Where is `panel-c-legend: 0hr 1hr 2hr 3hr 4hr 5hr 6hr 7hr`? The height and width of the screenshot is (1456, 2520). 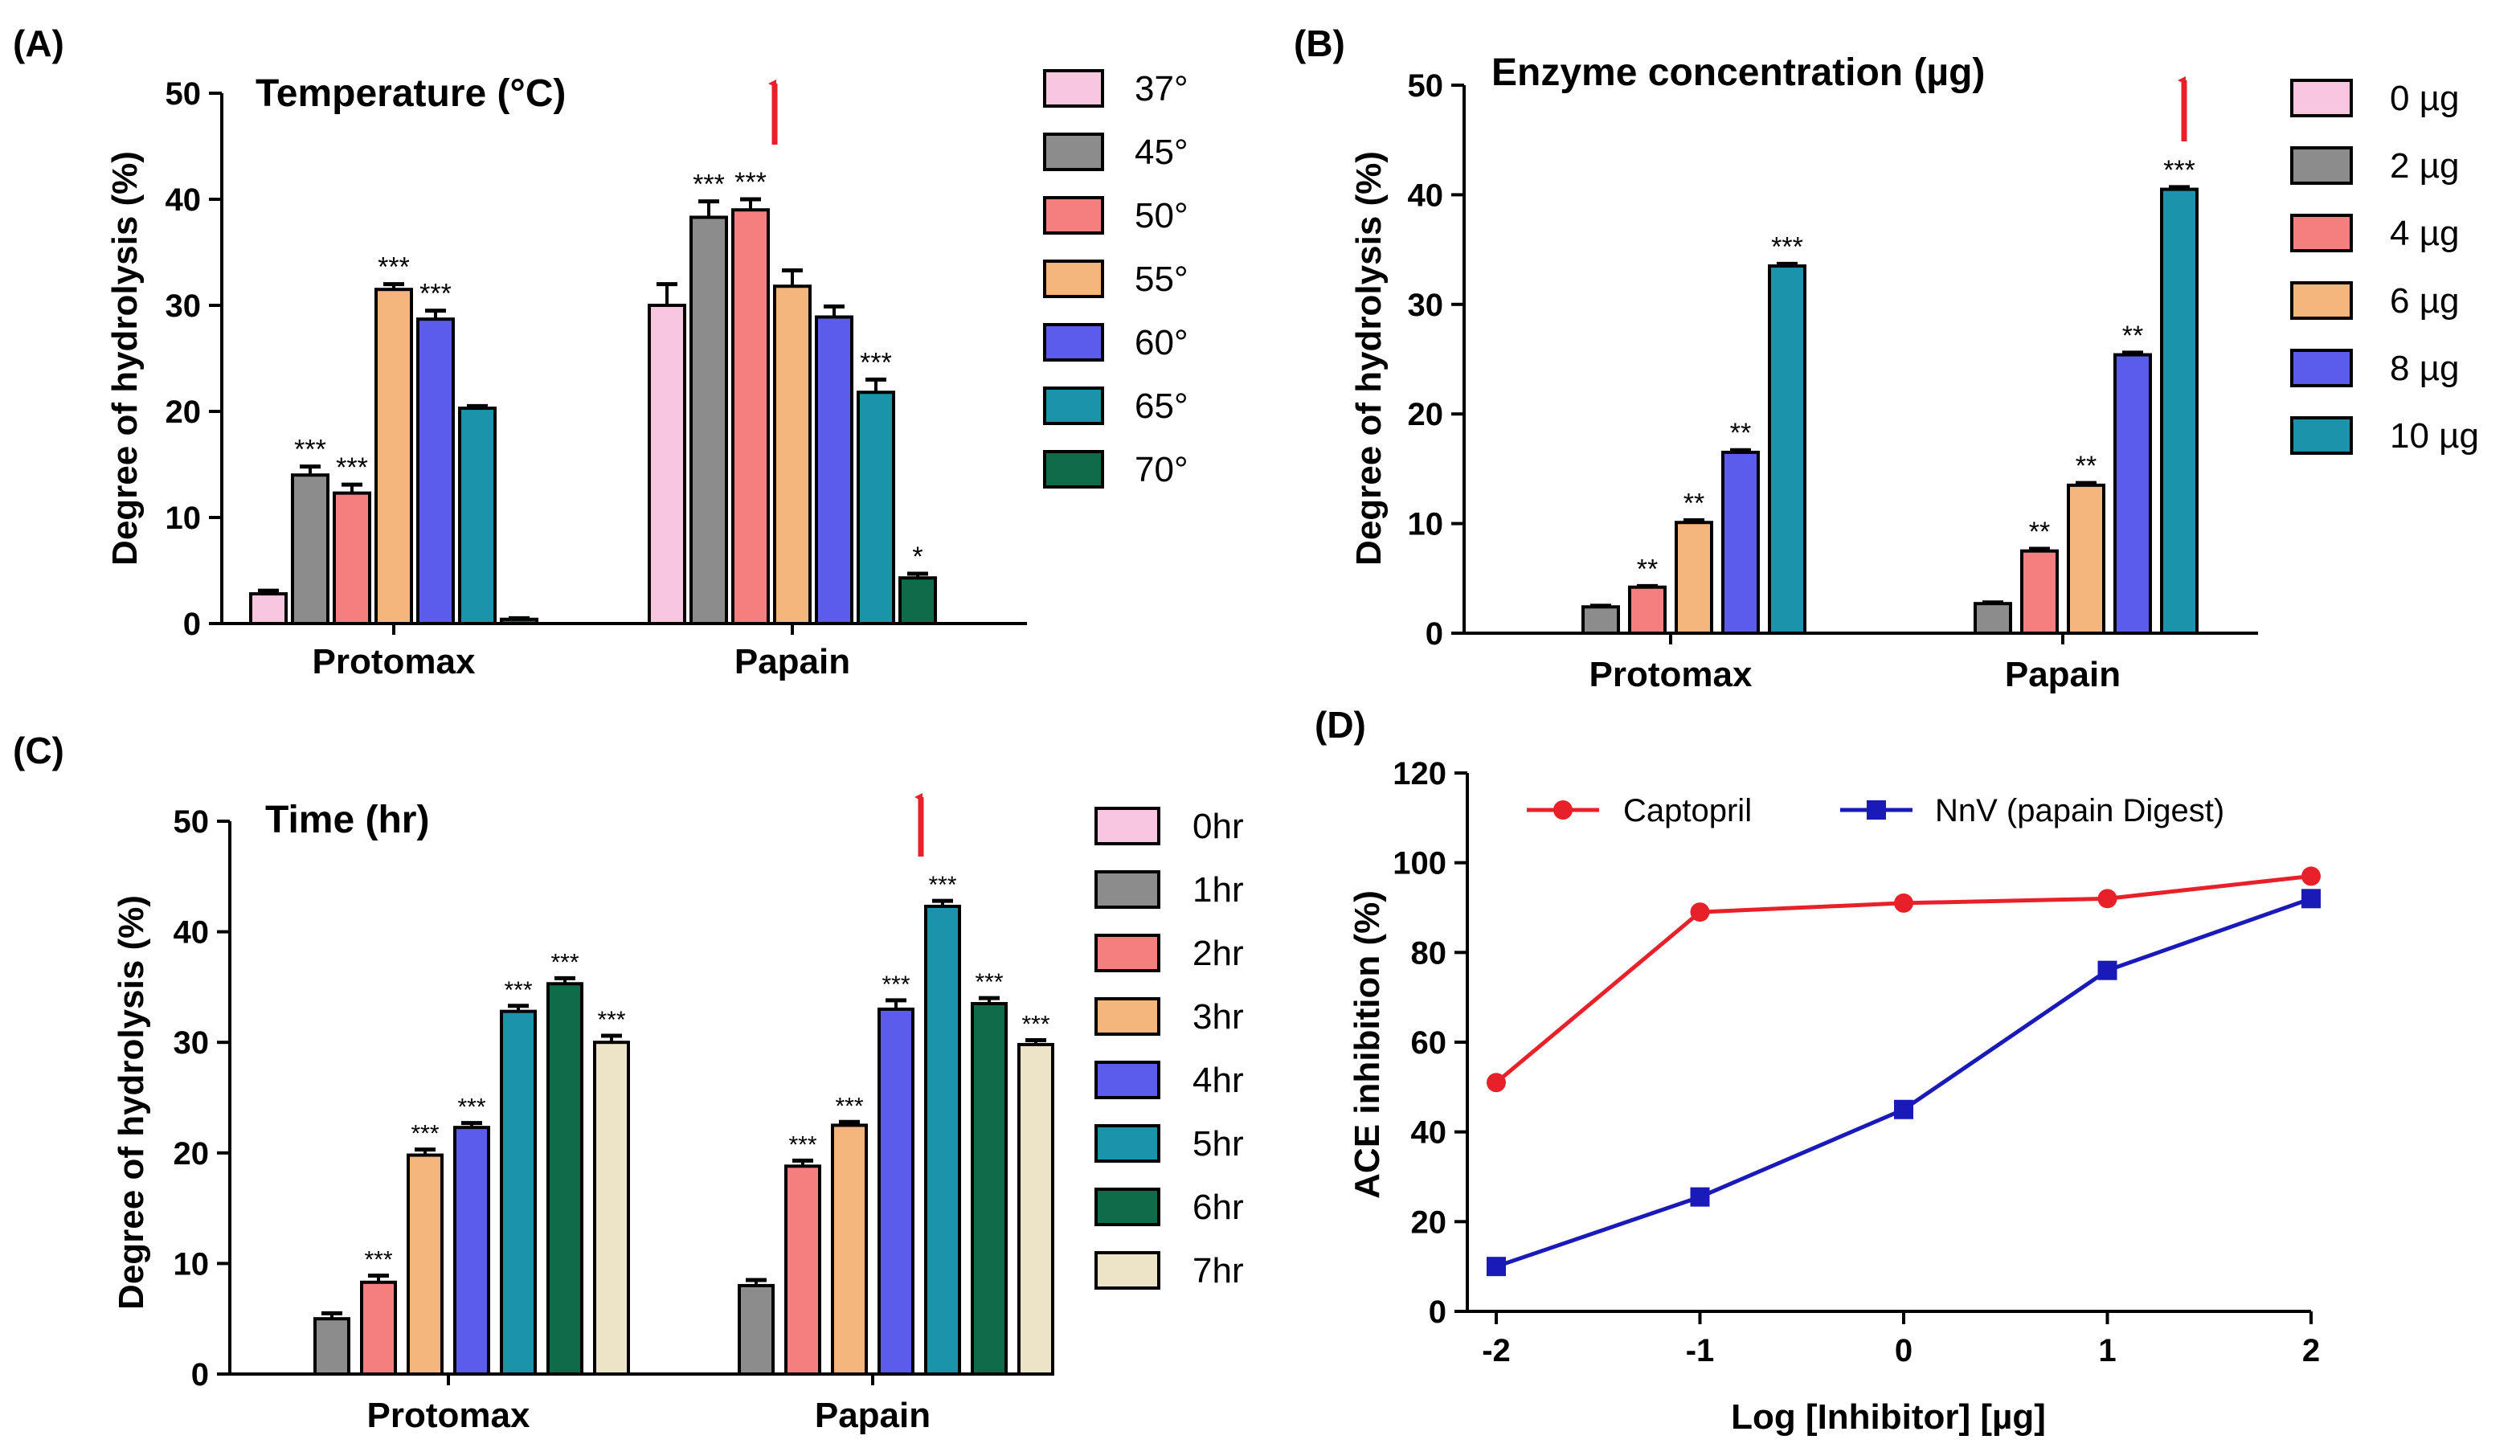 panel-c-legend: 0hr 1hr 2hr 3hr 4hr 5hr 6hr 7hr is located at coordinates (1169, 1048).